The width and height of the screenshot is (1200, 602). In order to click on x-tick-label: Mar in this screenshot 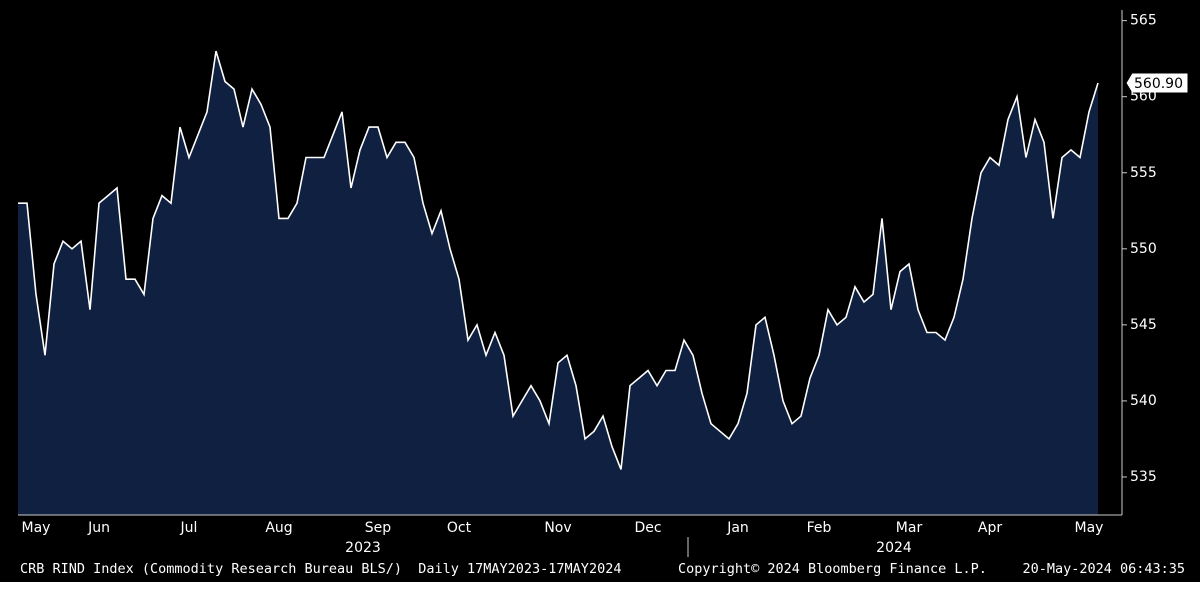, I will do `click(909, 528)`.